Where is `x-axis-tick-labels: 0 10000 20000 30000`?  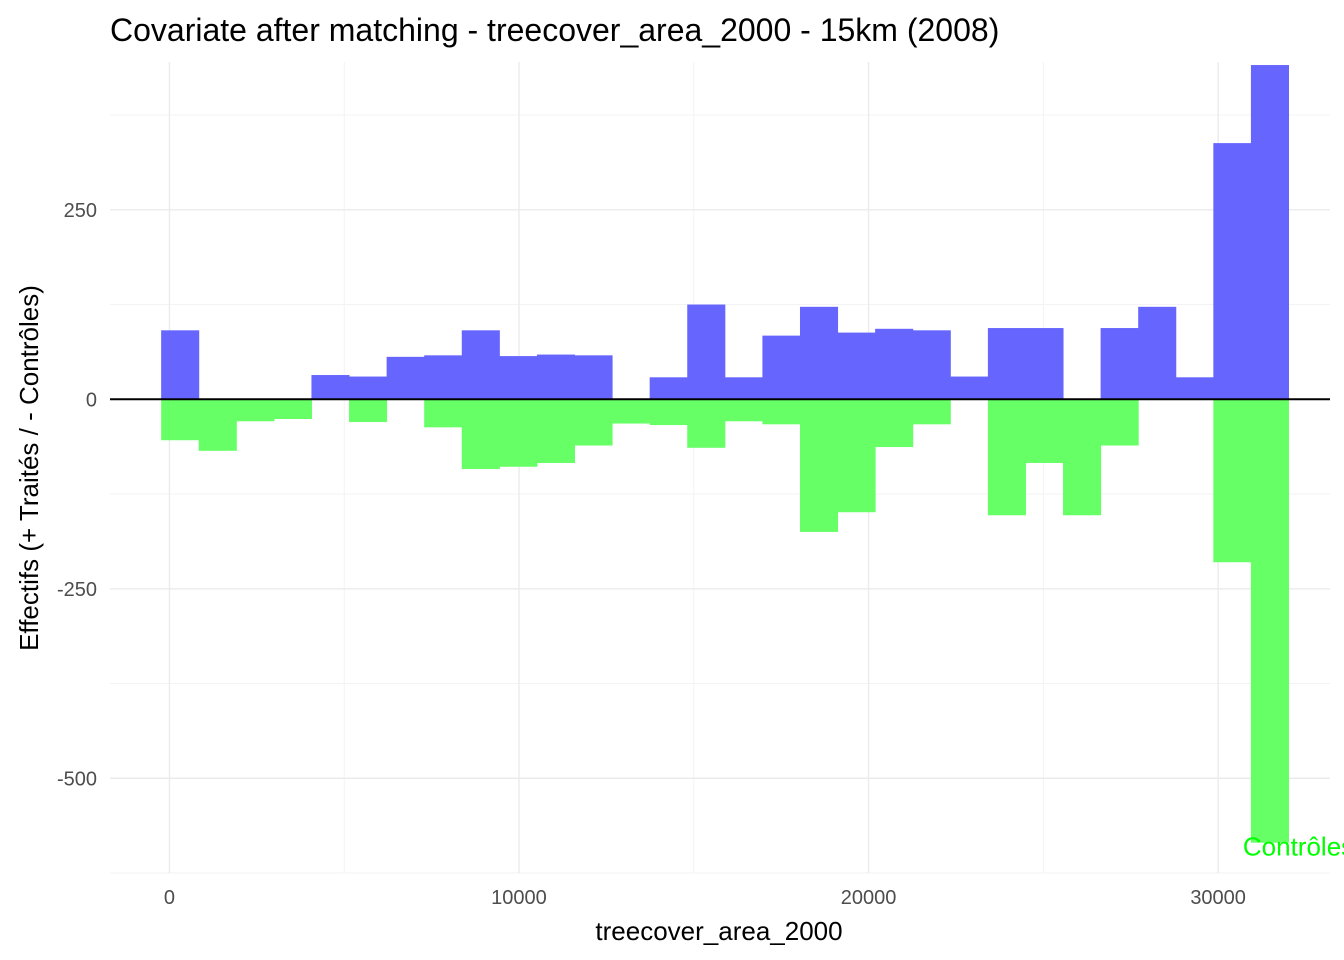 x-axis-tick-labels: 0 10000 20000 30000 is located at coordinates (705, 898).